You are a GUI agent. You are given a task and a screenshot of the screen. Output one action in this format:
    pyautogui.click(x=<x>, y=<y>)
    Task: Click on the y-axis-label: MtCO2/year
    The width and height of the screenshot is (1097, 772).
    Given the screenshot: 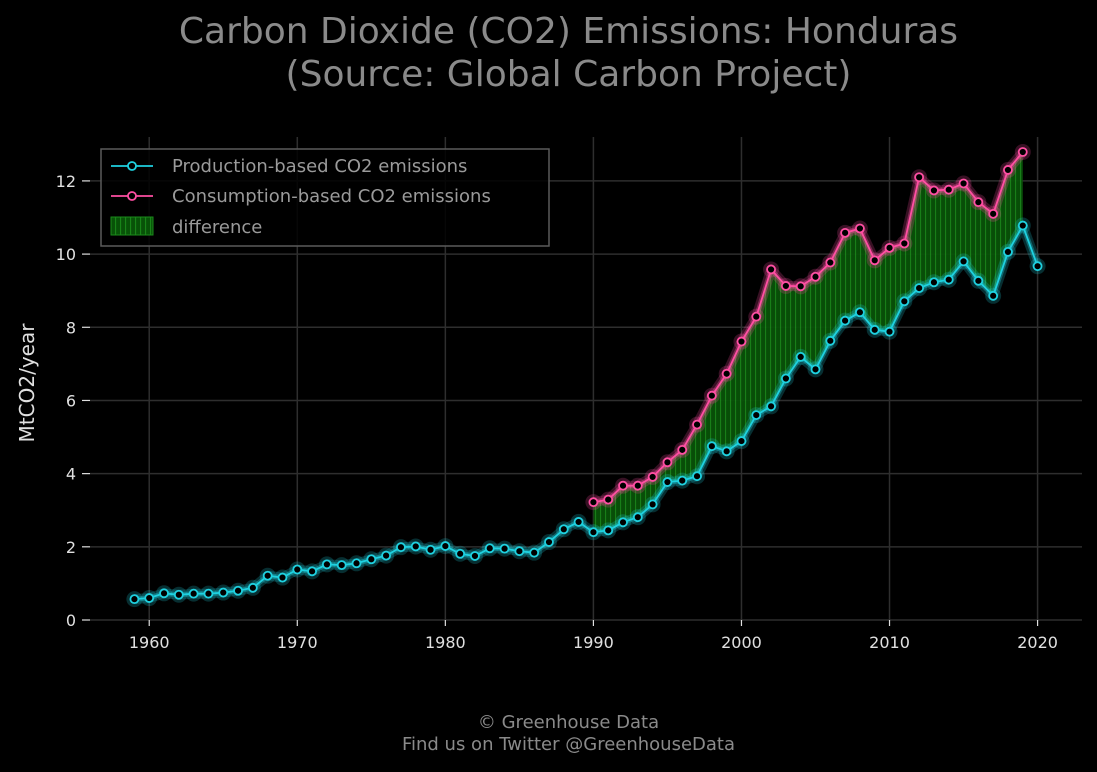 What is the action you would take?
    pyautogui.click(x=27, y=383)
    